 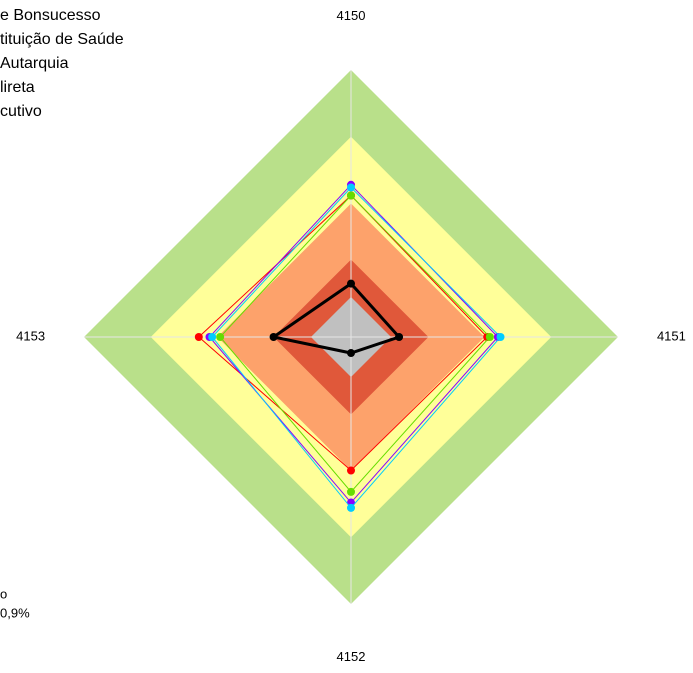 What do you see at coordinates (671, 335) in the screenshot?
I see `axis-label: 4151` at bounding box center [671, 335].